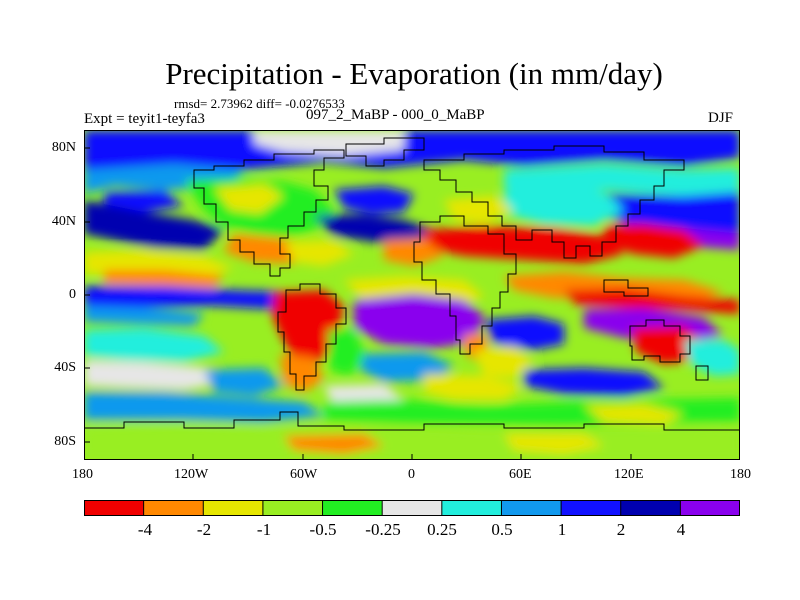 Image resolution: width=800 pixels, height=600 pixels. Describe the element at coordinates (502, 529) in the screenshot. I see `colorbar-label-7: 0.5` at that location.